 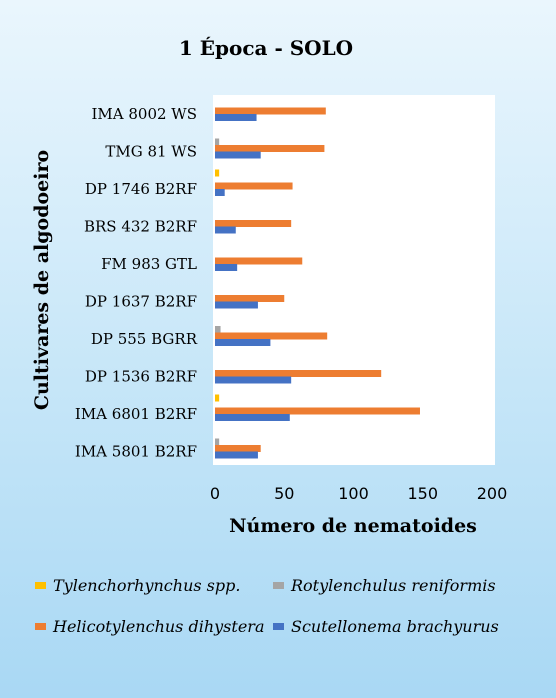 I want to click on legend-label: Scutellonema brachyurus, so click(x=395, y=626).